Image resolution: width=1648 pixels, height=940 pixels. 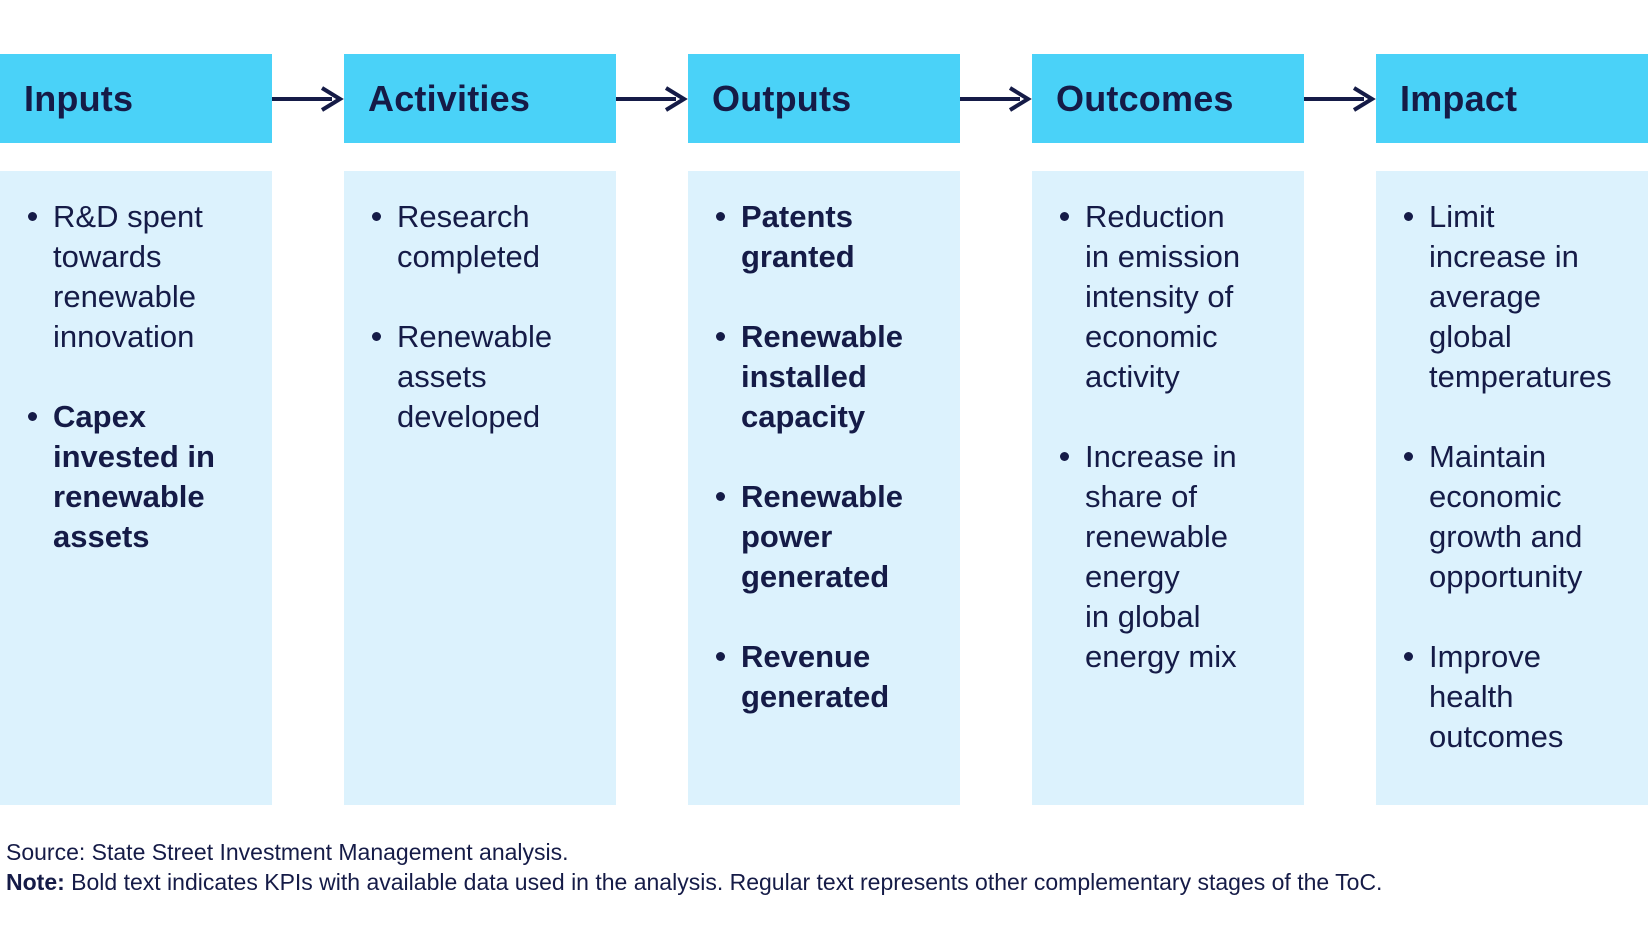 I want to click on column-header-label: Outputs, so click(x=782, y=98).